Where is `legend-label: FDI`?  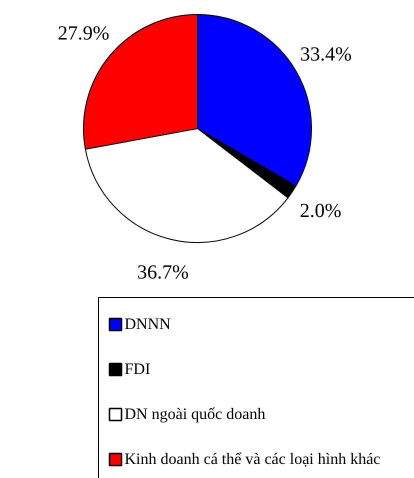
legend-label: FDI is located at coordinates (137, 369).